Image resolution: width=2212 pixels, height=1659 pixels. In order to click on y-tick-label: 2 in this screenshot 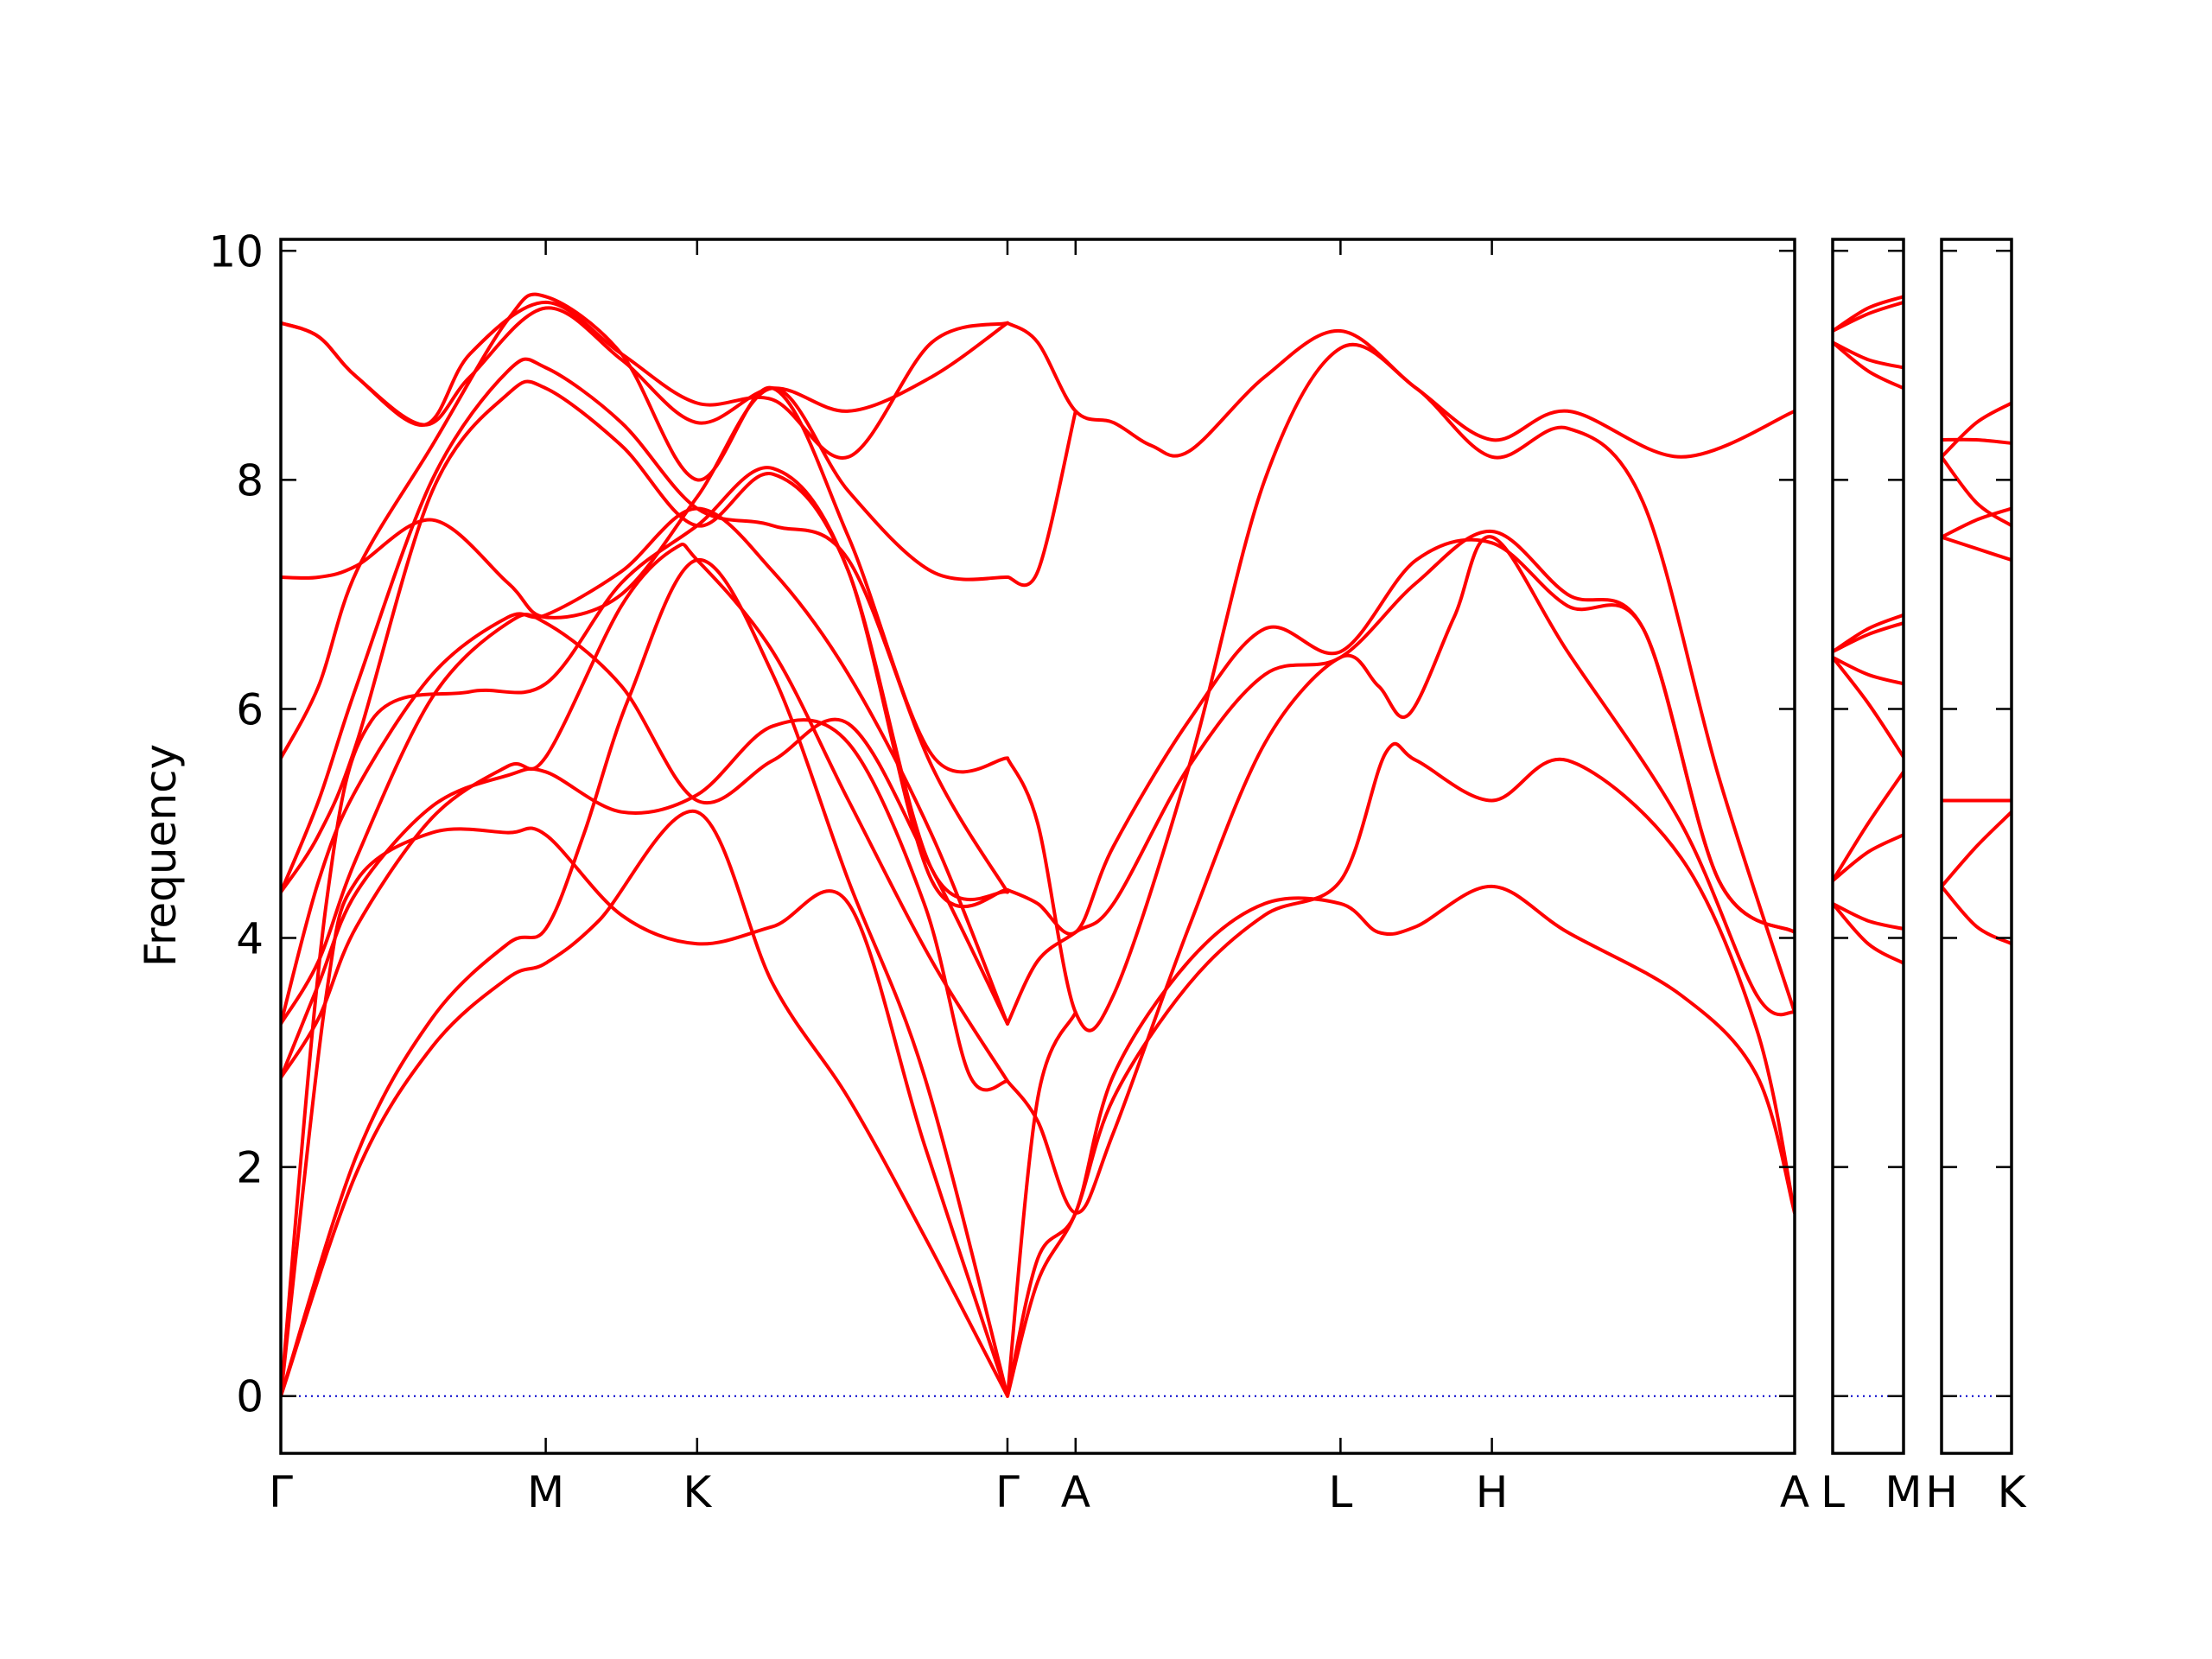, I will do `click(250, 1168)`.